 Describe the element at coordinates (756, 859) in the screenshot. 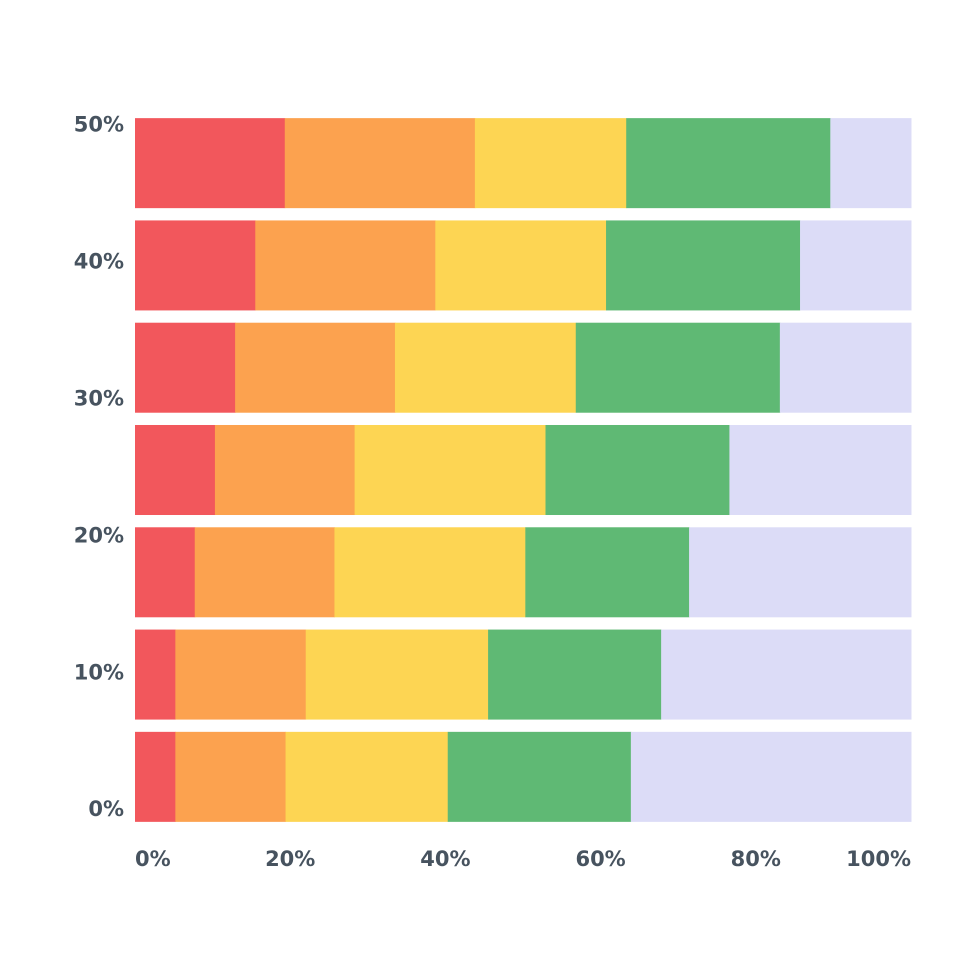

I see `x-tick-label: 80%` at that location.